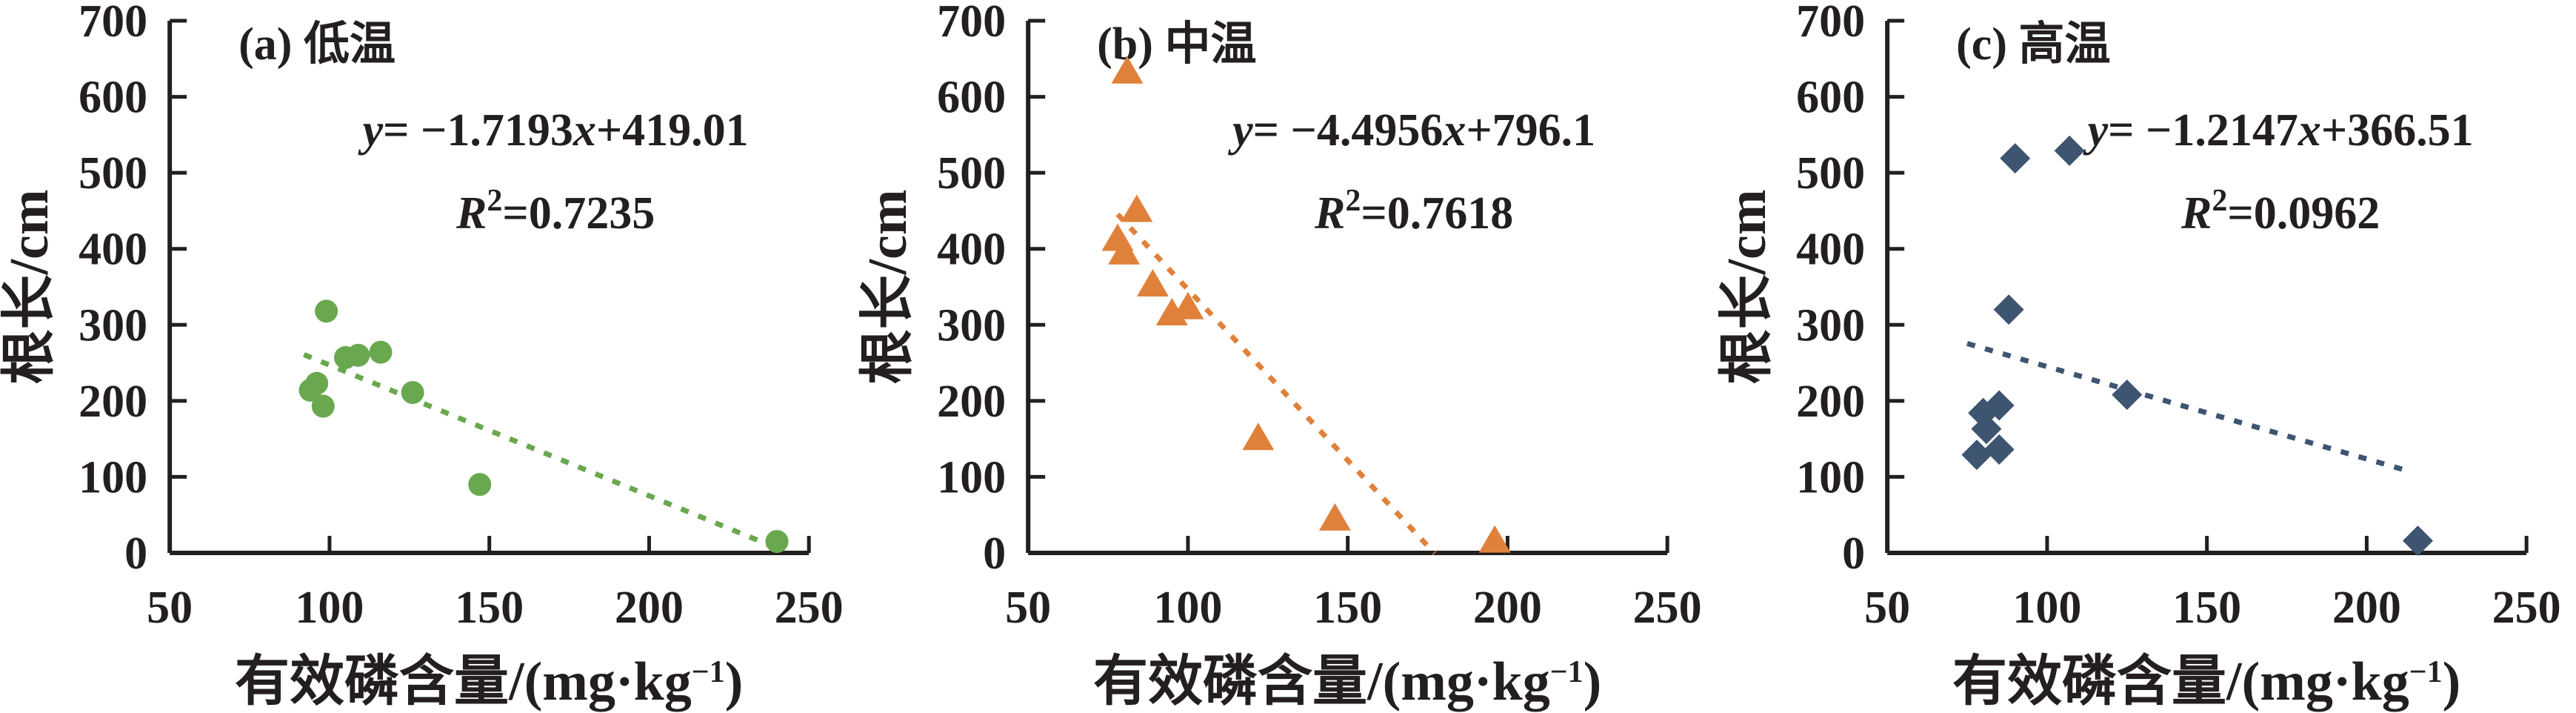  What do you see at coordinates (555, 211) in the screenshot?
I see `r-squared-value: R2=0.7235` at bounding box center [555, 211].